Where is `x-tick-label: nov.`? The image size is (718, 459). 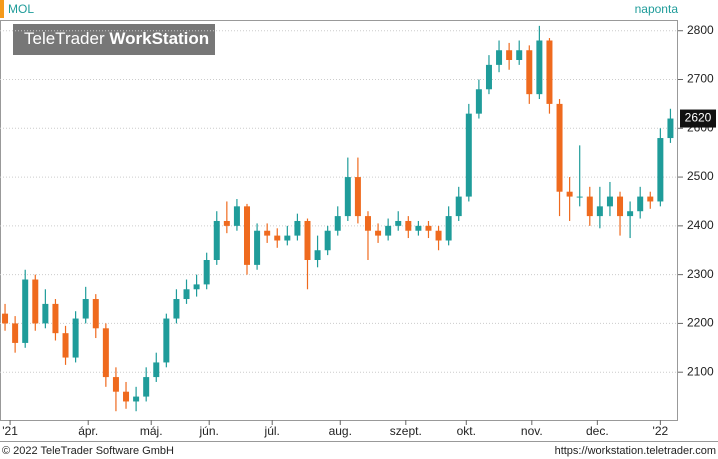 x-tick-label: nov. is located at coordinates (532, 431).